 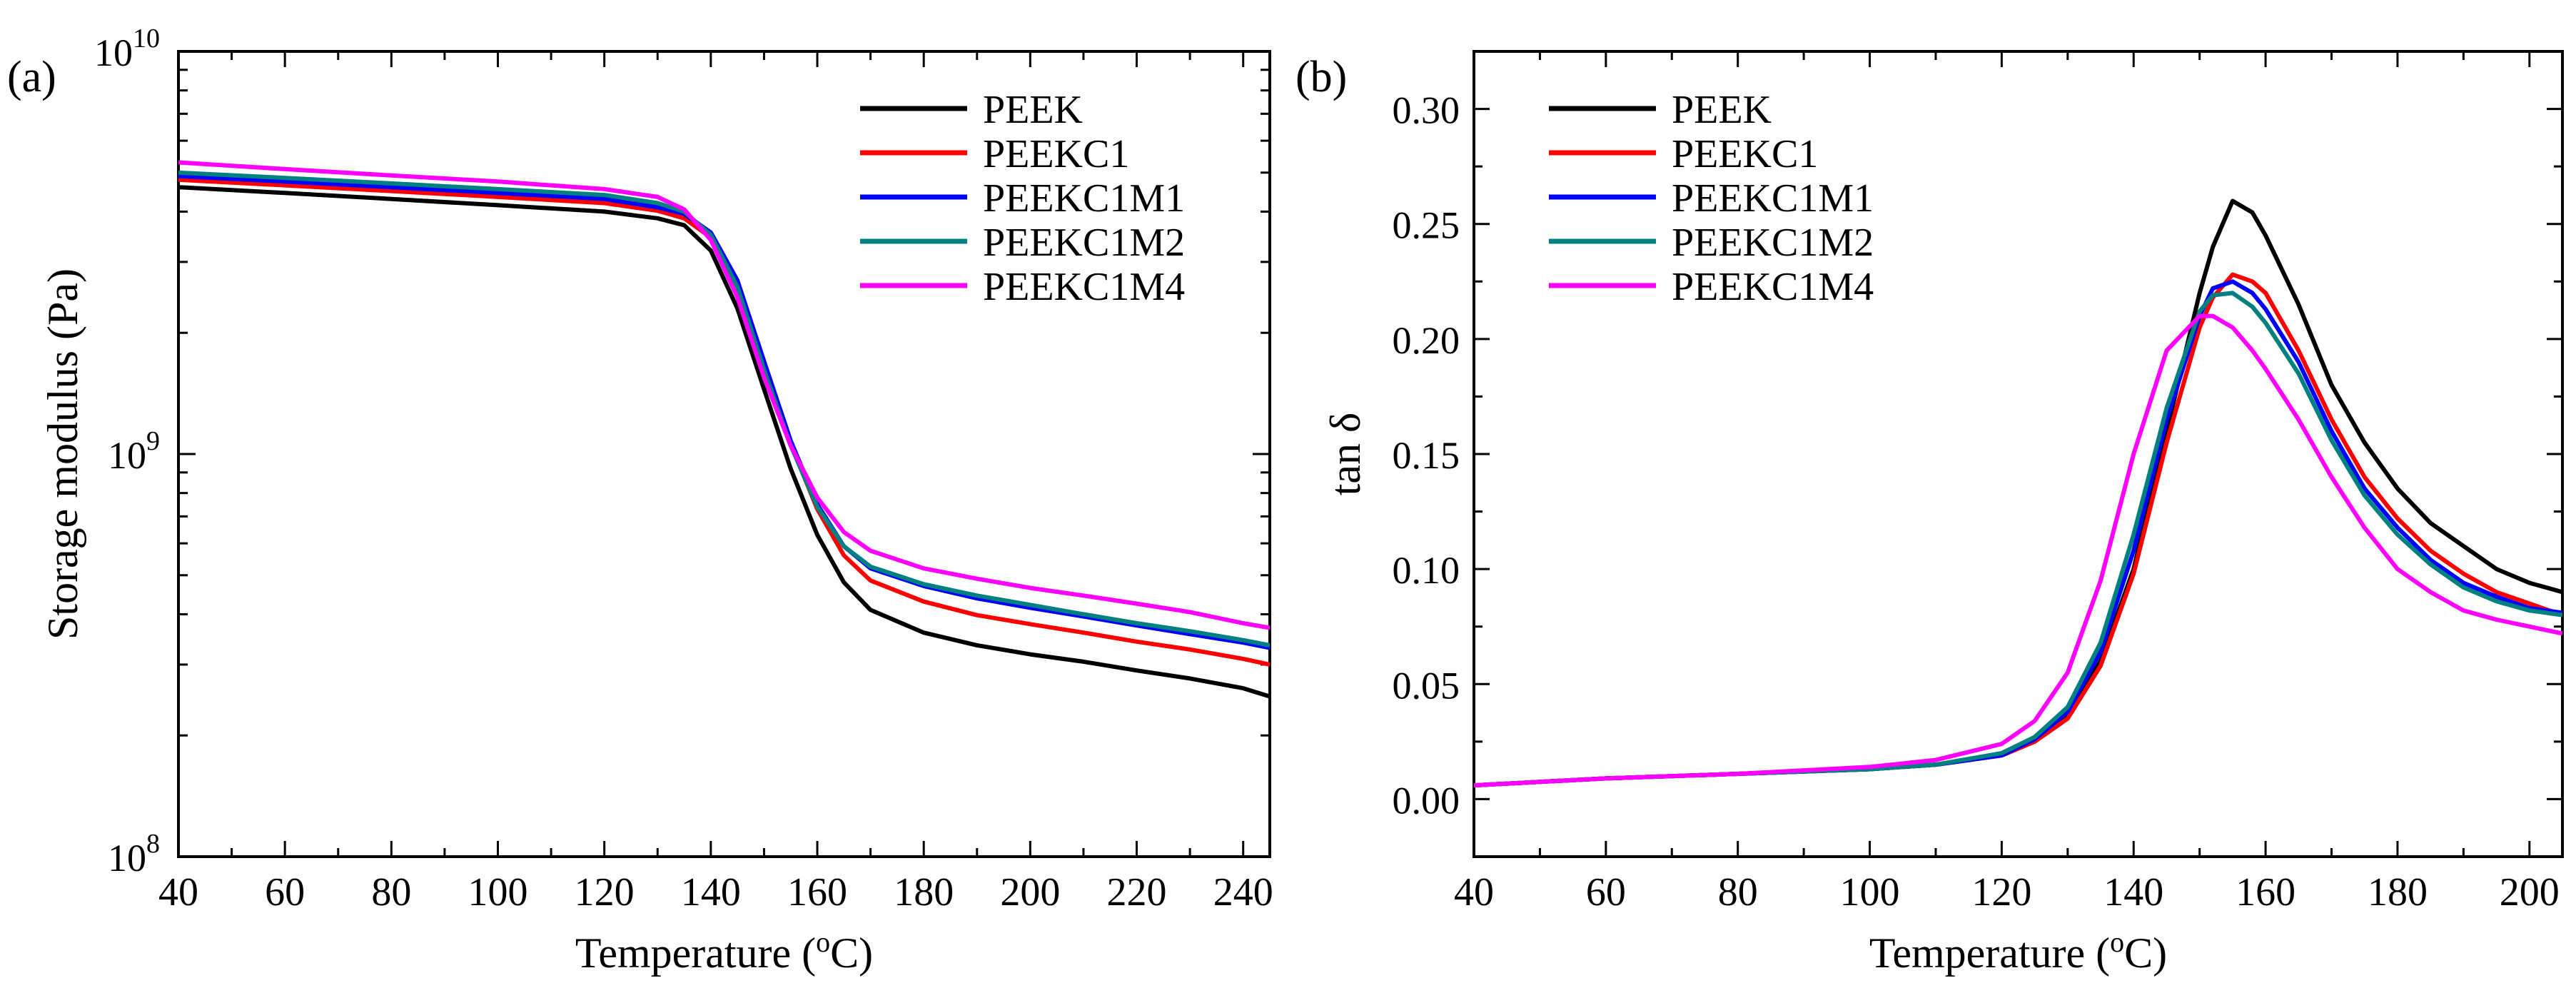 What do you see at coordinates (127, 49) in the screenshot?
I see `y-tick-label: 10¹⁰` at bounding box center [127, 49].